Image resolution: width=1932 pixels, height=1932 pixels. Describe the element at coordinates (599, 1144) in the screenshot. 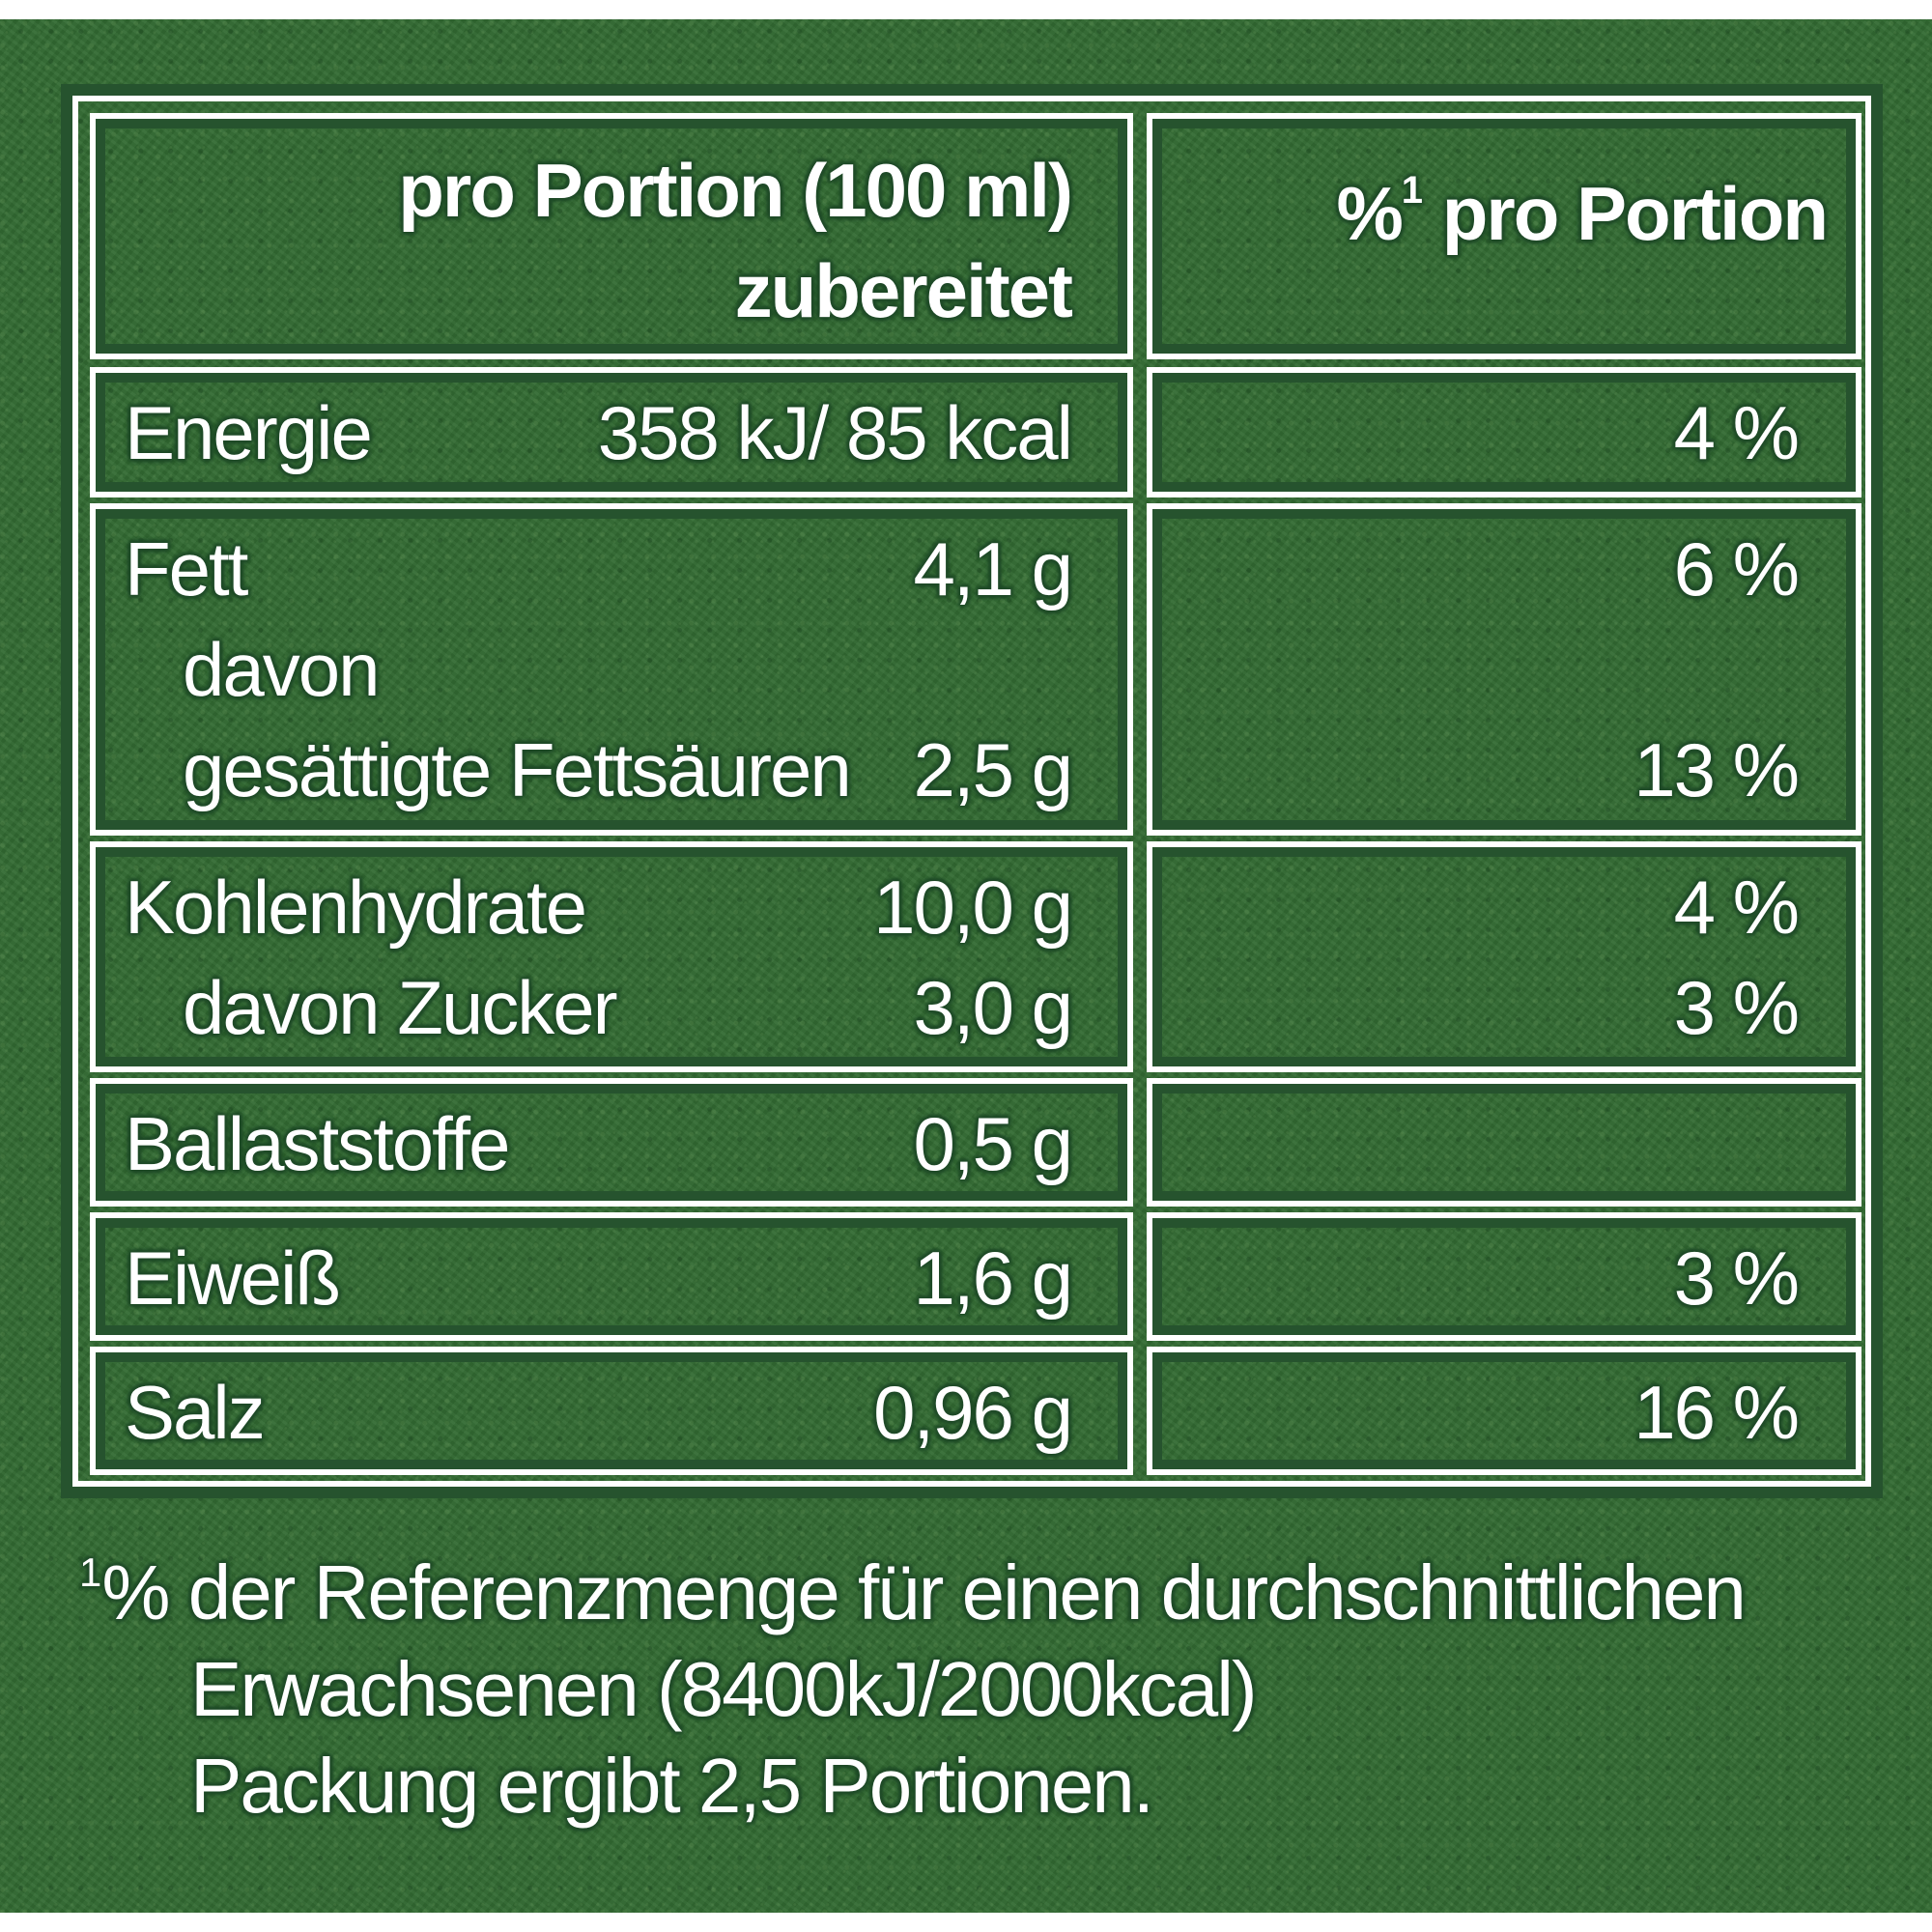

I see `fiber-line: Ballaststoffe 0,5 g` at that location.